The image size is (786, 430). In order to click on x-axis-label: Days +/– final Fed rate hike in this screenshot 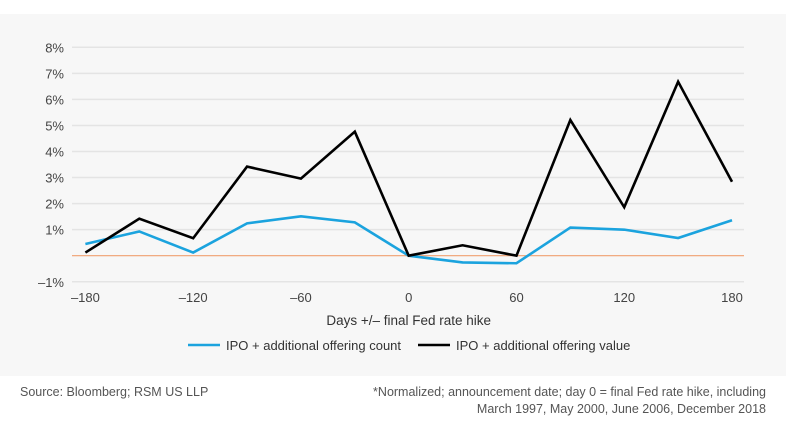, I will do `click(408, 320)`.